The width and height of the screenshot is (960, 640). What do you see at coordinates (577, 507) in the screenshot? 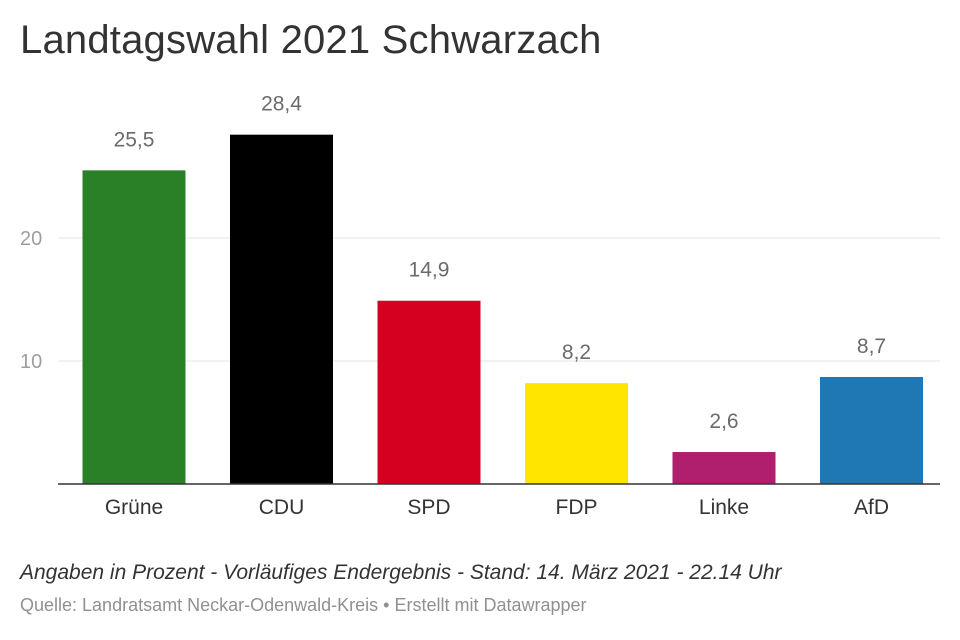
I see `x-tick-label: FDP` at bounding box center [577, 507].